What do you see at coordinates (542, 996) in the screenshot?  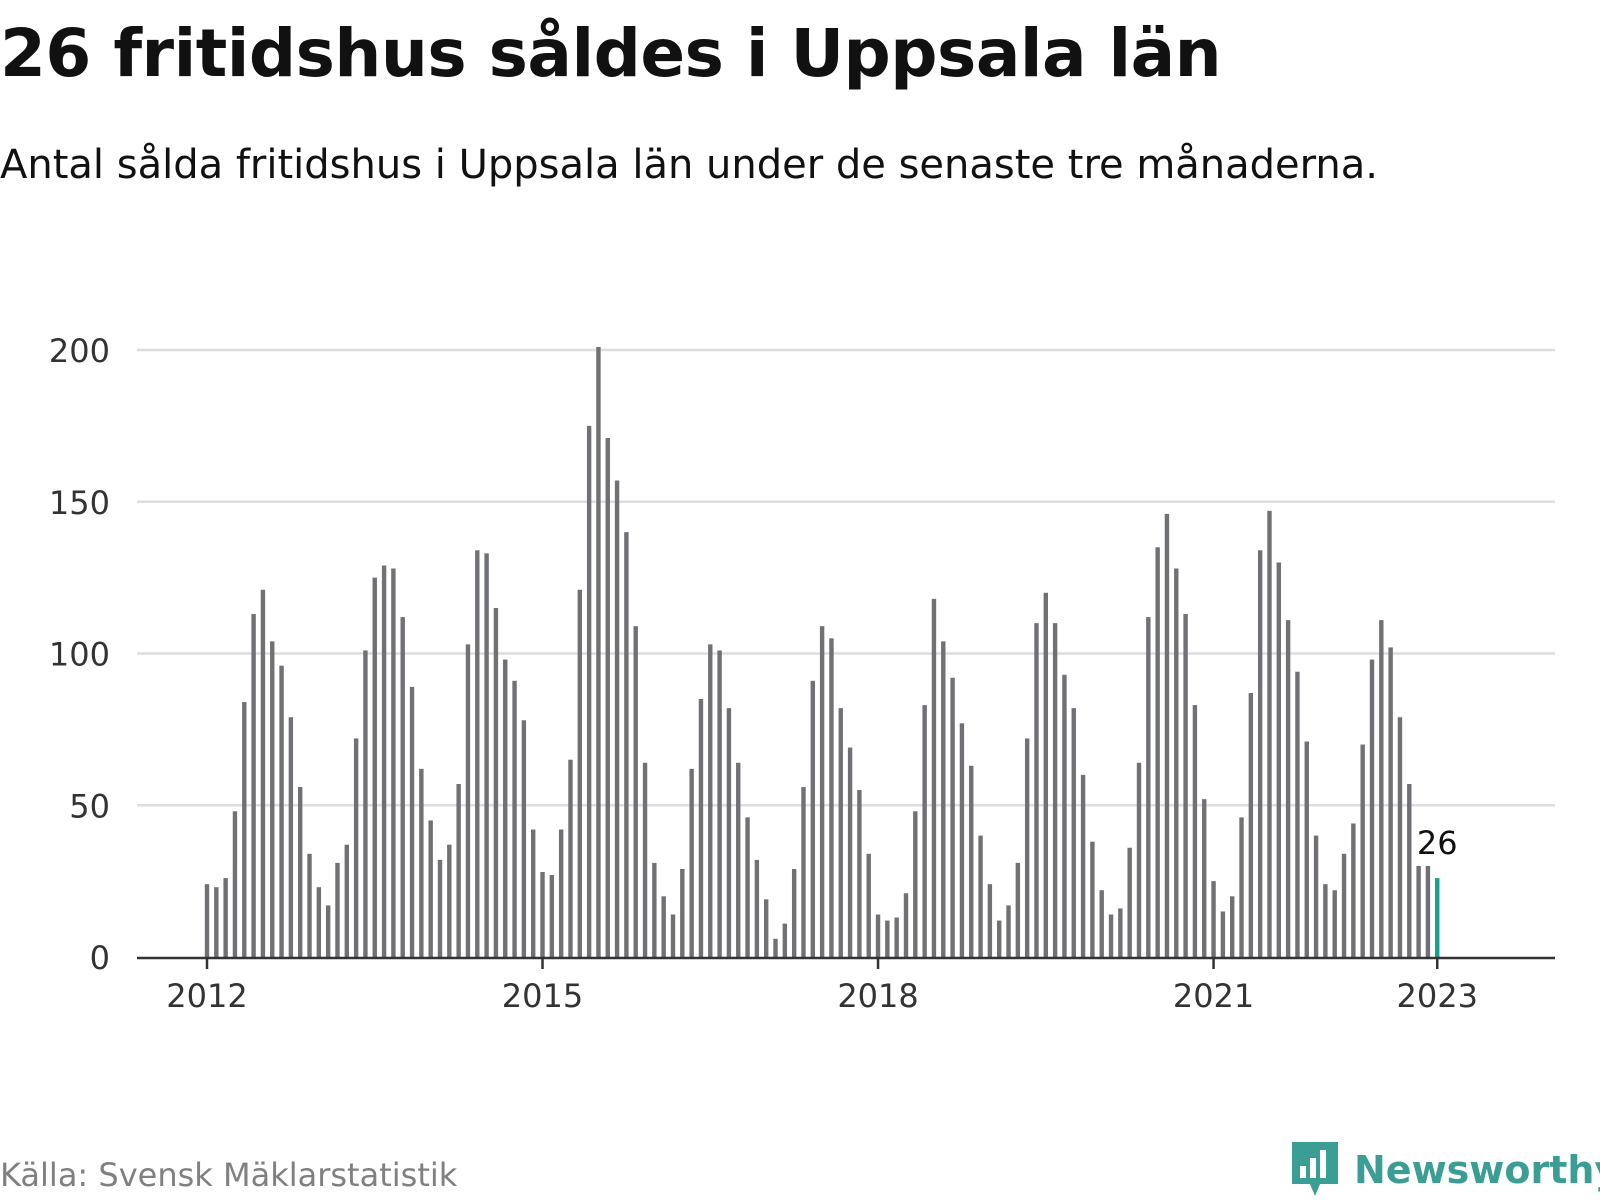 I see `x-tick-label: 2015` at bounding box center [542, 996].